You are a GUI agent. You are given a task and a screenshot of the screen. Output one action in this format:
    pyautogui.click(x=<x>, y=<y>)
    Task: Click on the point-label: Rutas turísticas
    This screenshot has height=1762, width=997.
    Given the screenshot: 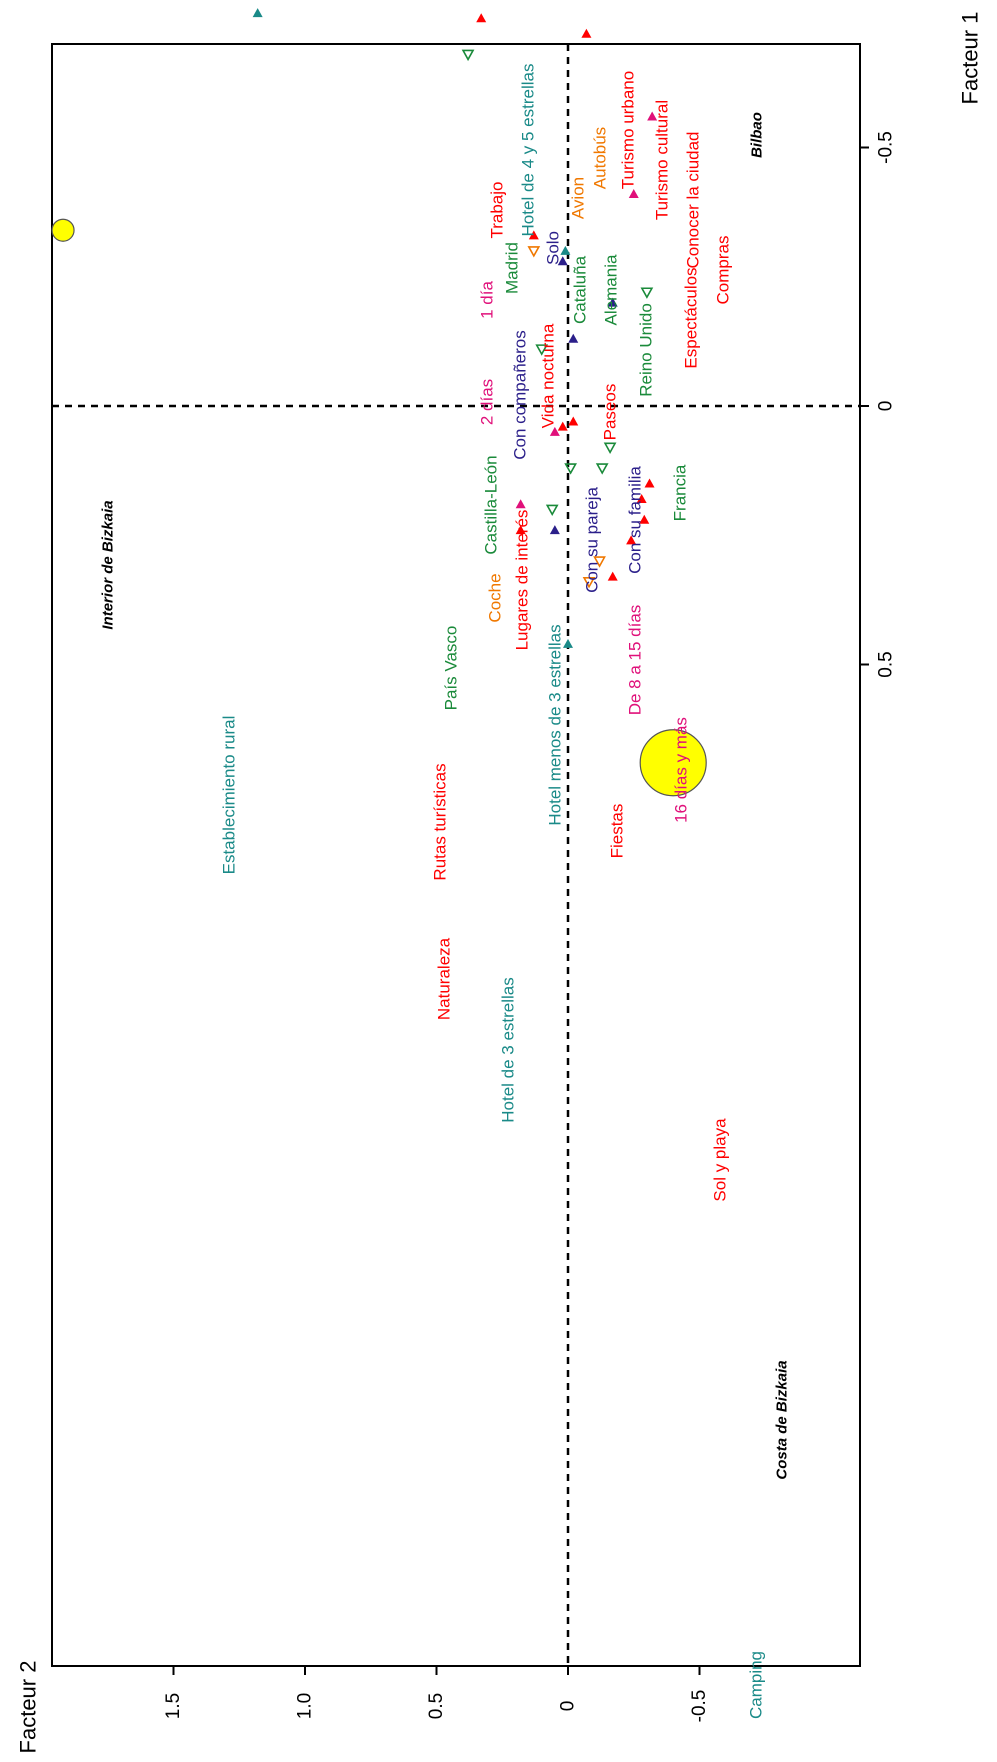 What is the action you would take?
    pyautogui.click(x=440, y=821)
    